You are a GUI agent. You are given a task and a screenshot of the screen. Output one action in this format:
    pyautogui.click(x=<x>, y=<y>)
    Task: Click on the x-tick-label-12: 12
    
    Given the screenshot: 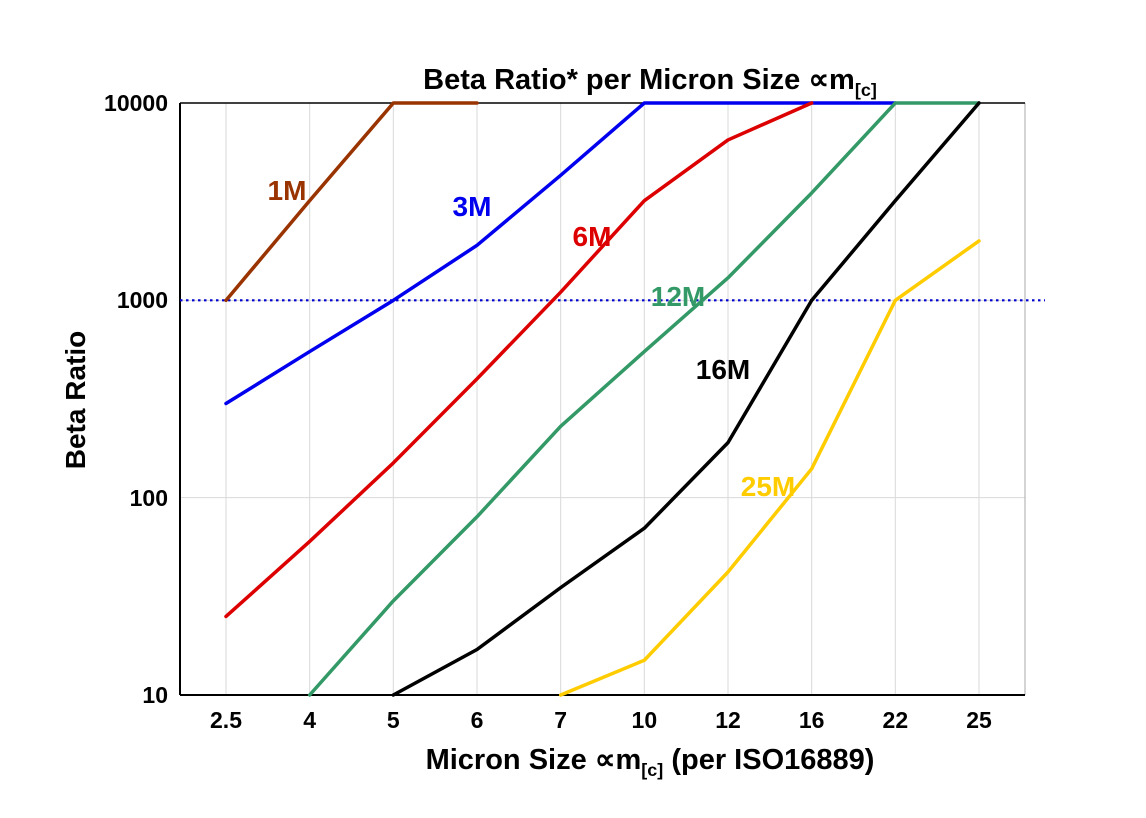 What is the action you would take?
    pyautogui.click(x=728, y=720)
    